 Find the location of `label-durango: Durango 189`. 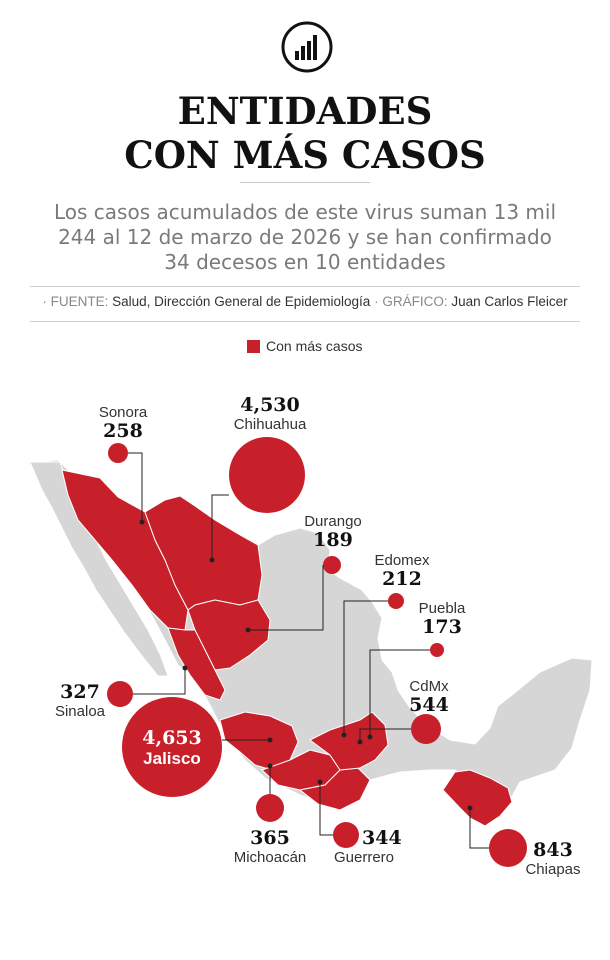

label-durango: Durango 189 is located at coordinates (333, 532).